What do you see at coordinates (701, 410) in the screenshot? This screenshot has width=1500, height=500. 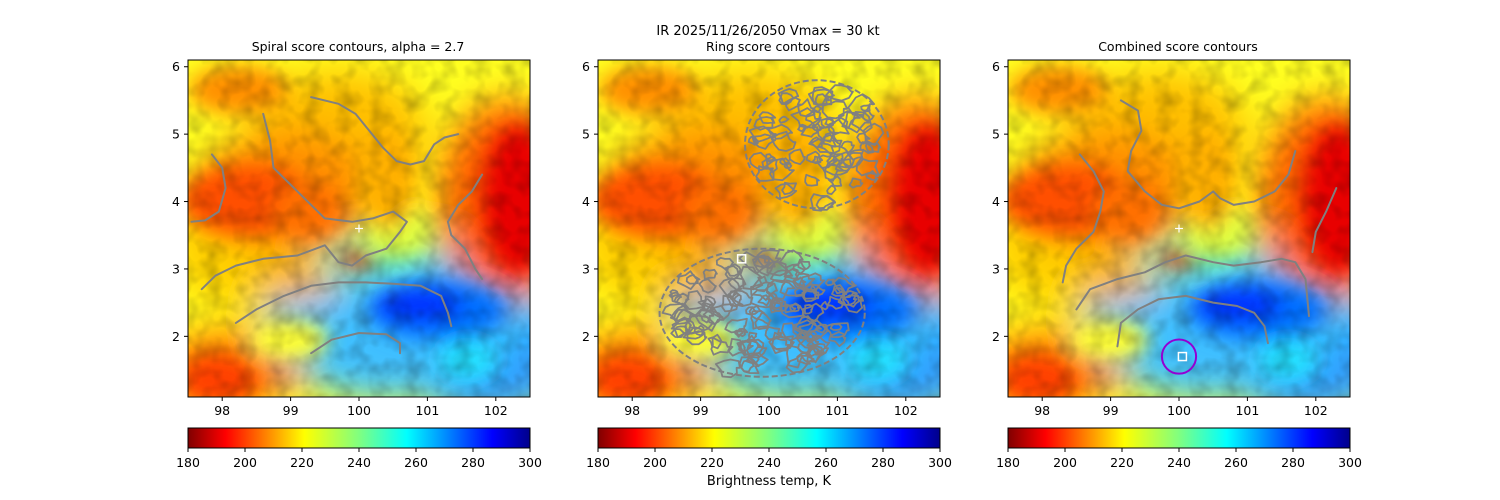 I see `x-tick-label: 99` at bounding box center [701, 410].